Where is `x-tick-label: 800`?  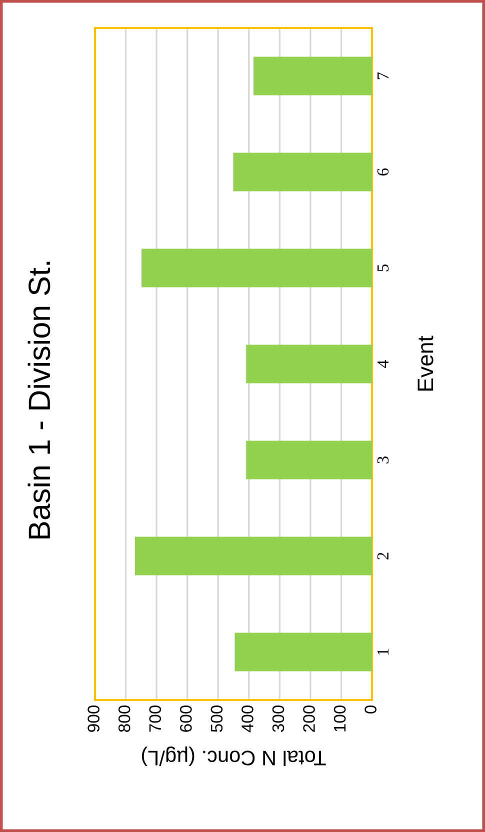 x-tick-label: 800 is located at coordinates (124, 719).